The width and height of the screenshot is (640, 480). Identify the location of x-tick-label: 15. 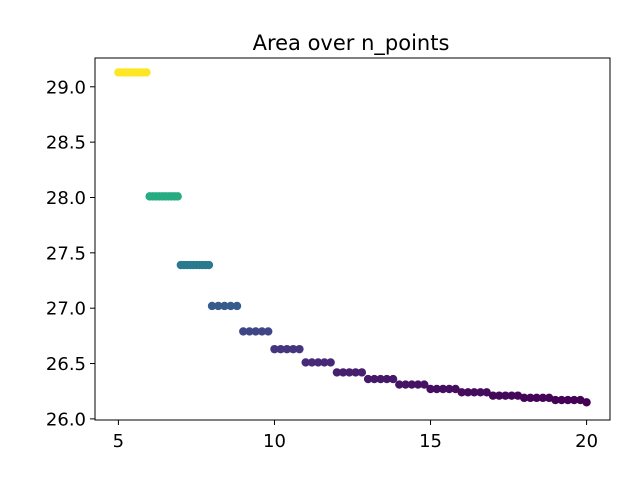
(430, 441).